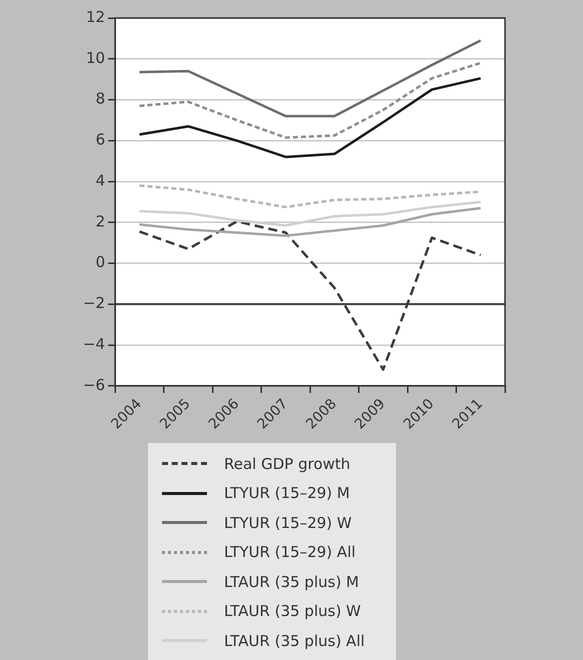 This screenshot has width=583, height=660. What do you see at coordinates (96, 17) in the screenshot?
I see `y-tick-label: 12` at bounding box center [96, 17].